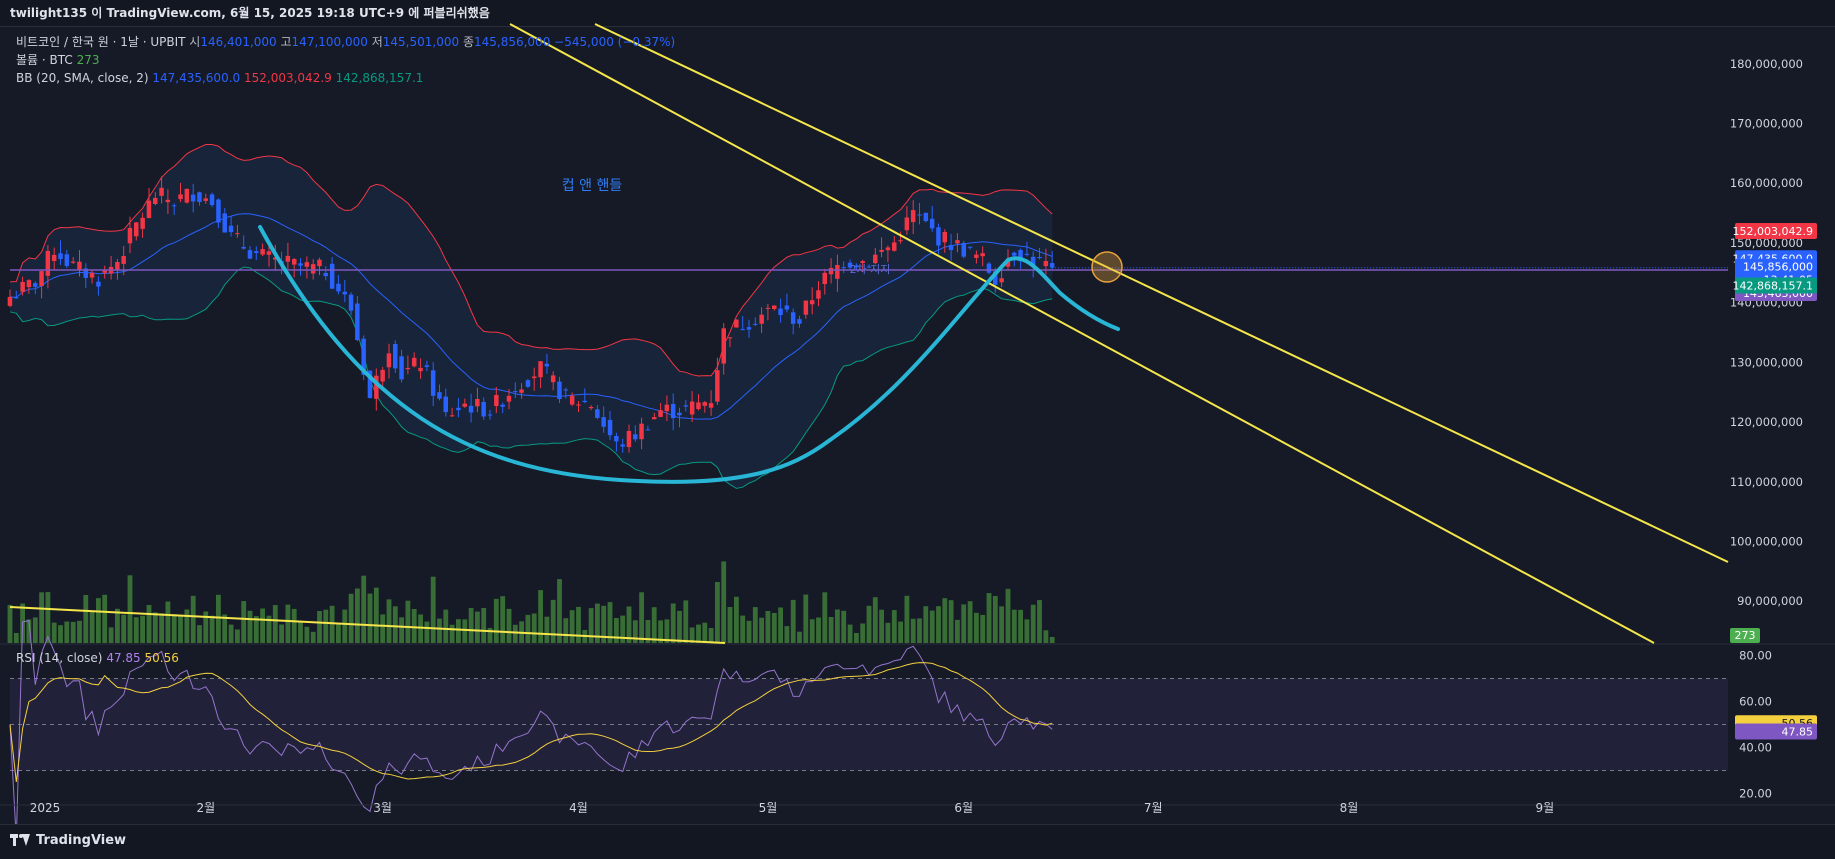 Image resolution: width=1835 pixels, height=859 pixels. What do you see at coordinates (101, 42) in the screenshot?
I see `legend-symbol: 비트코인 / 한국 원 · 1날 · UPBIT` at bounding box center [101, 42].